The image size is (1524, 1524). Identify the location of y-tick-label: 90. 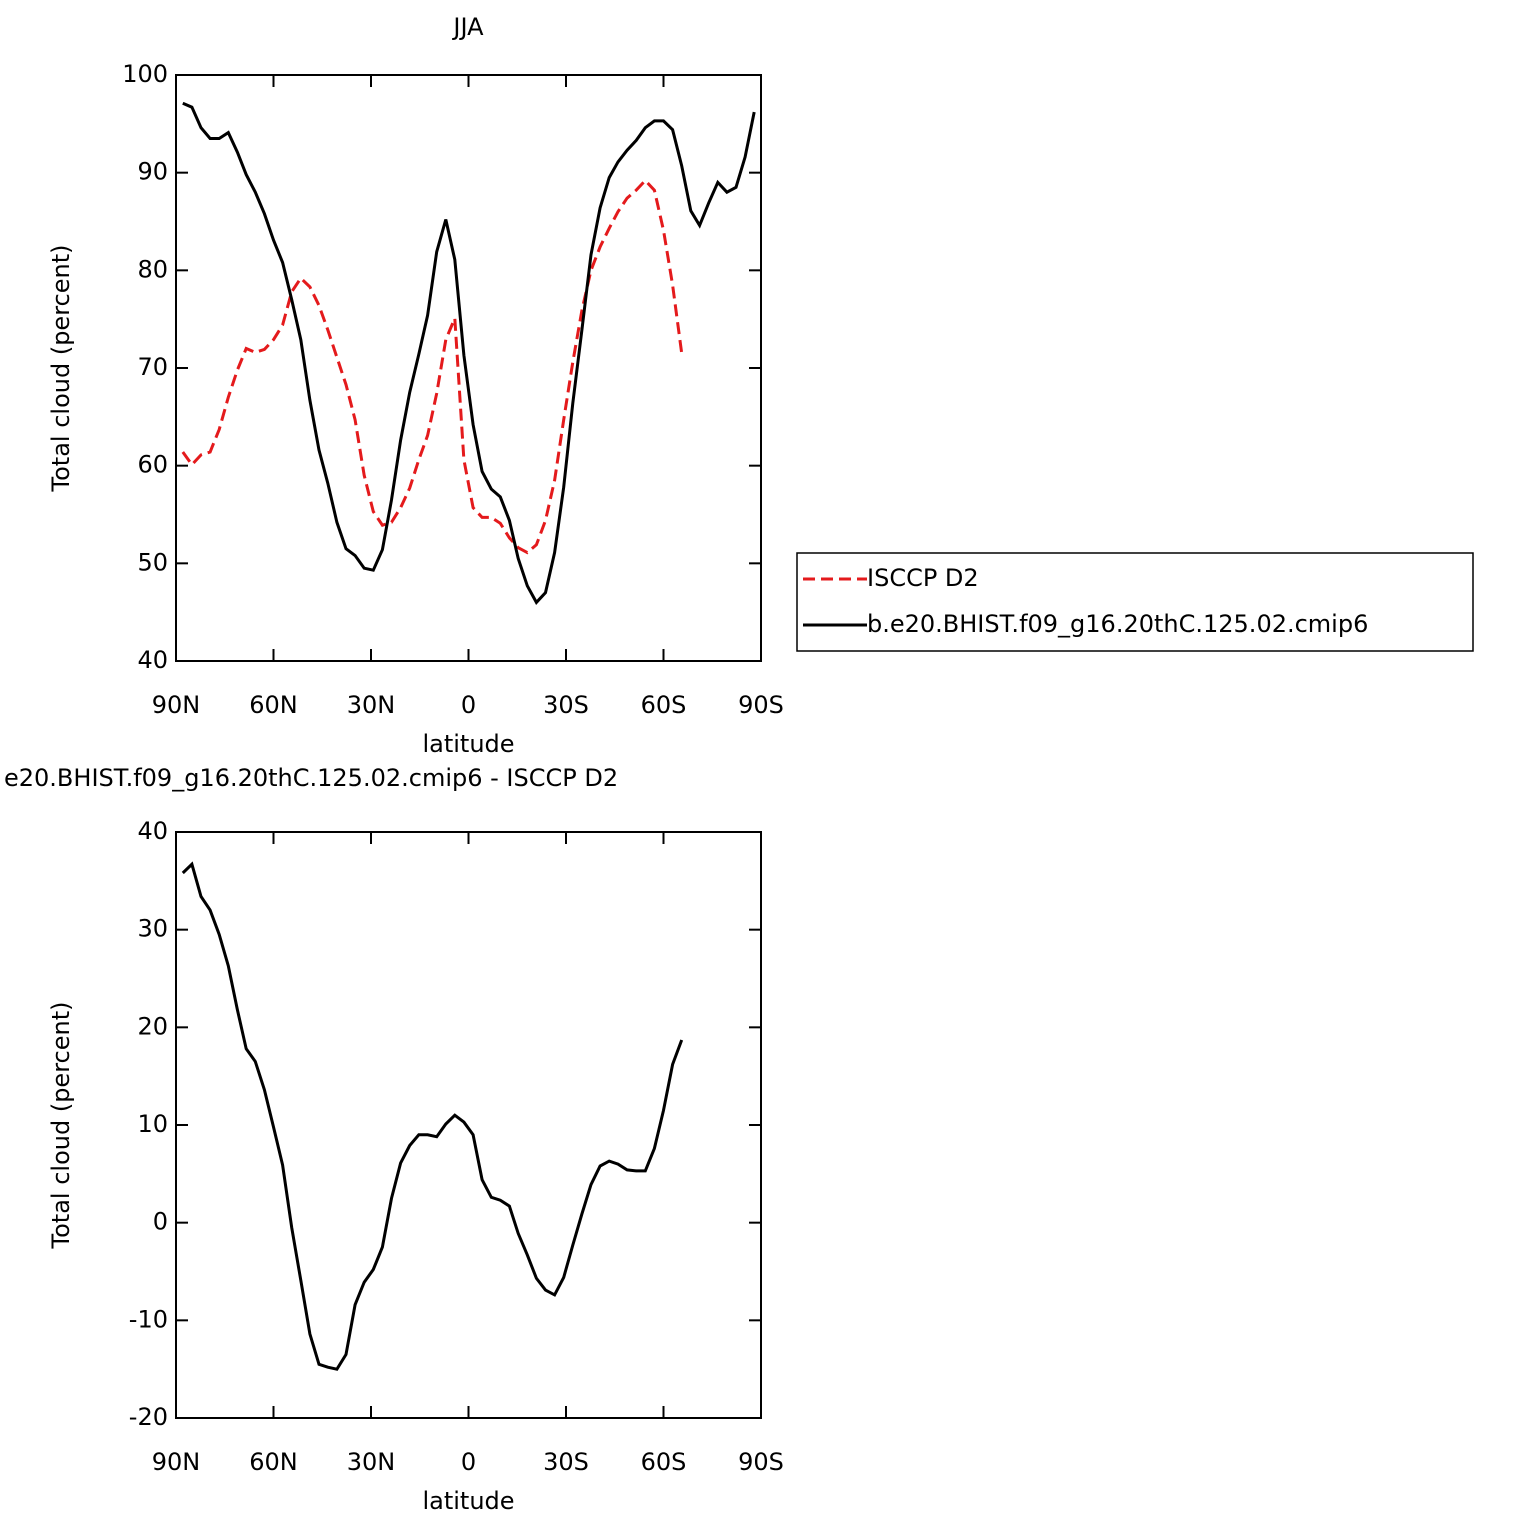
(152, 172).